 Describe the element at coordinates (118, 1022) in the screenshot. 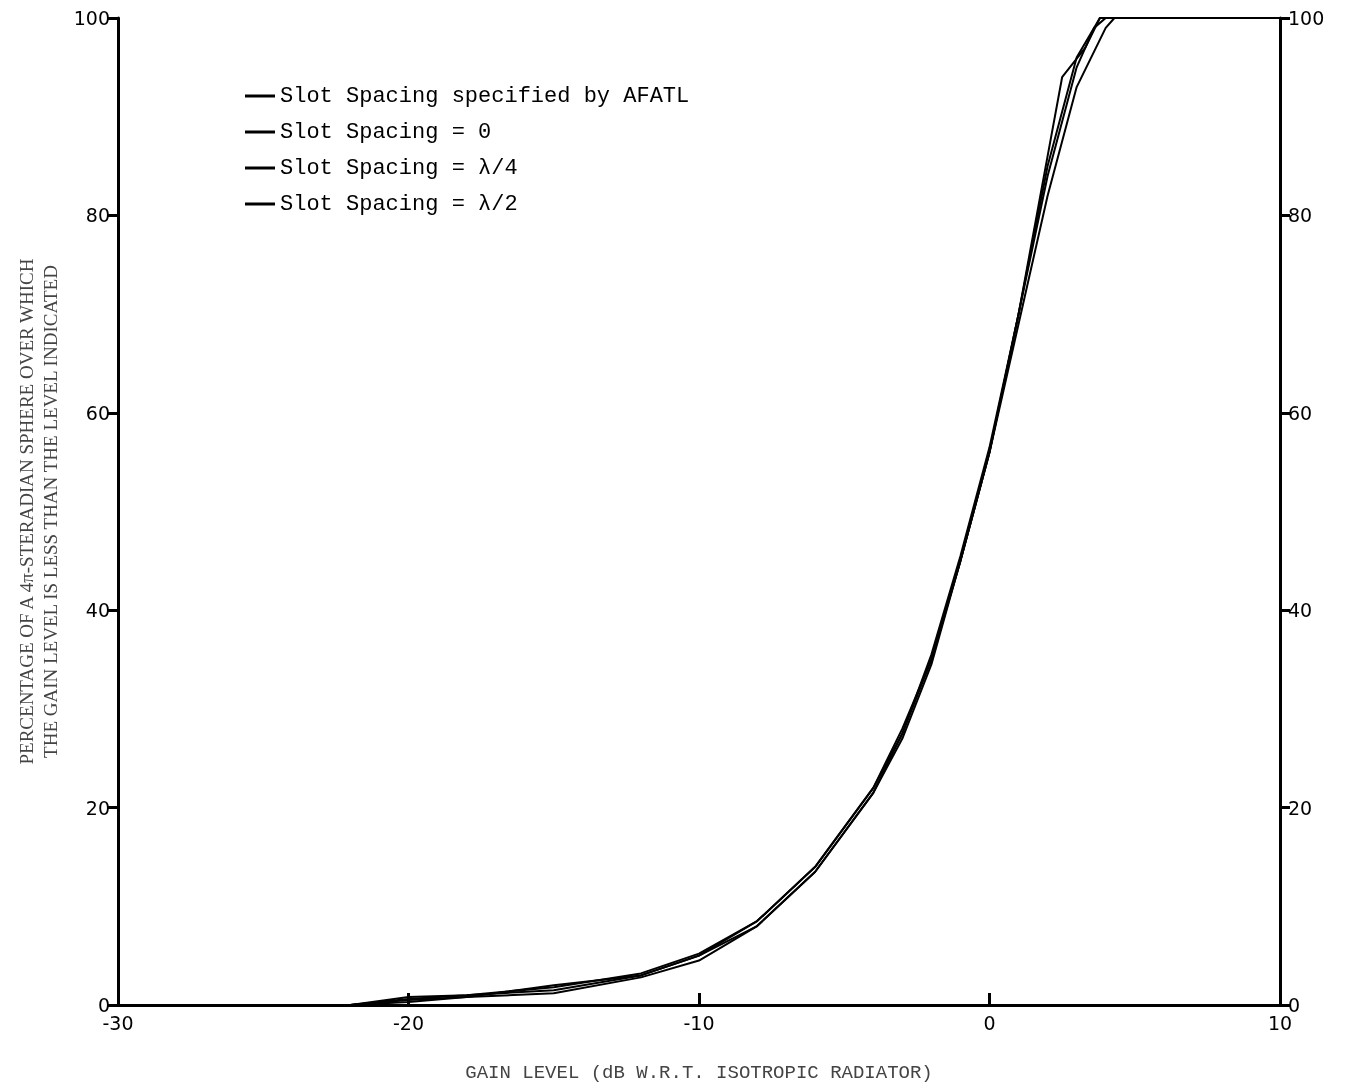

I see `x-tick-label: -30` at that location.